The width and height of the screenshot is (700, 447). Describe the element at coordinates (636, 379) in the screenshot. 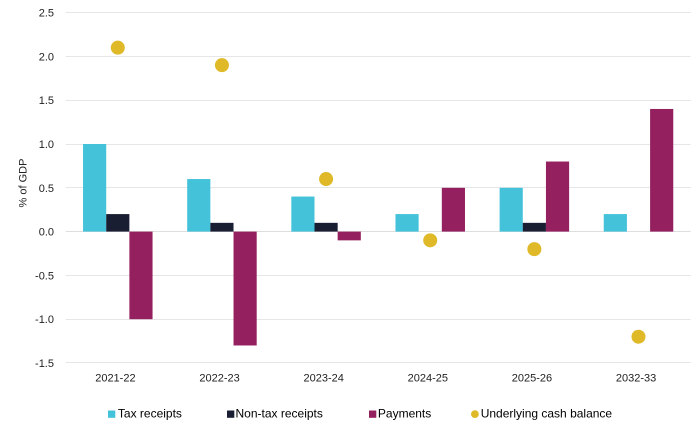

I see `svg-text: 2032-33` at that location.